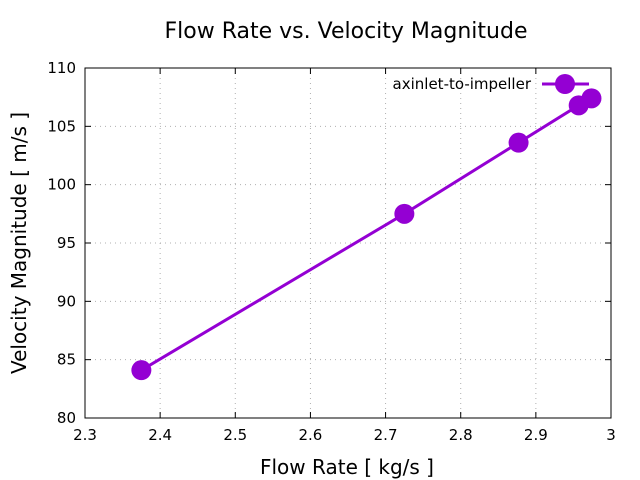 Image resolution: width=640 pixels, height=480 pixels. Describe the element at coordinates (61, 126) in the screenshot. I see `y-tick-label: 105` at that location.